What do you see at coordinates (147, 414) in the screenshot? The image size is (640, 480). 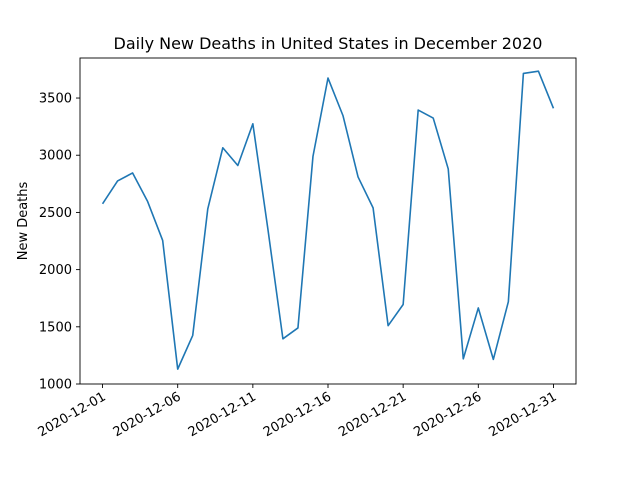 I see `x-tick-label: 2020-12-06` at bounding box center [147, 414].